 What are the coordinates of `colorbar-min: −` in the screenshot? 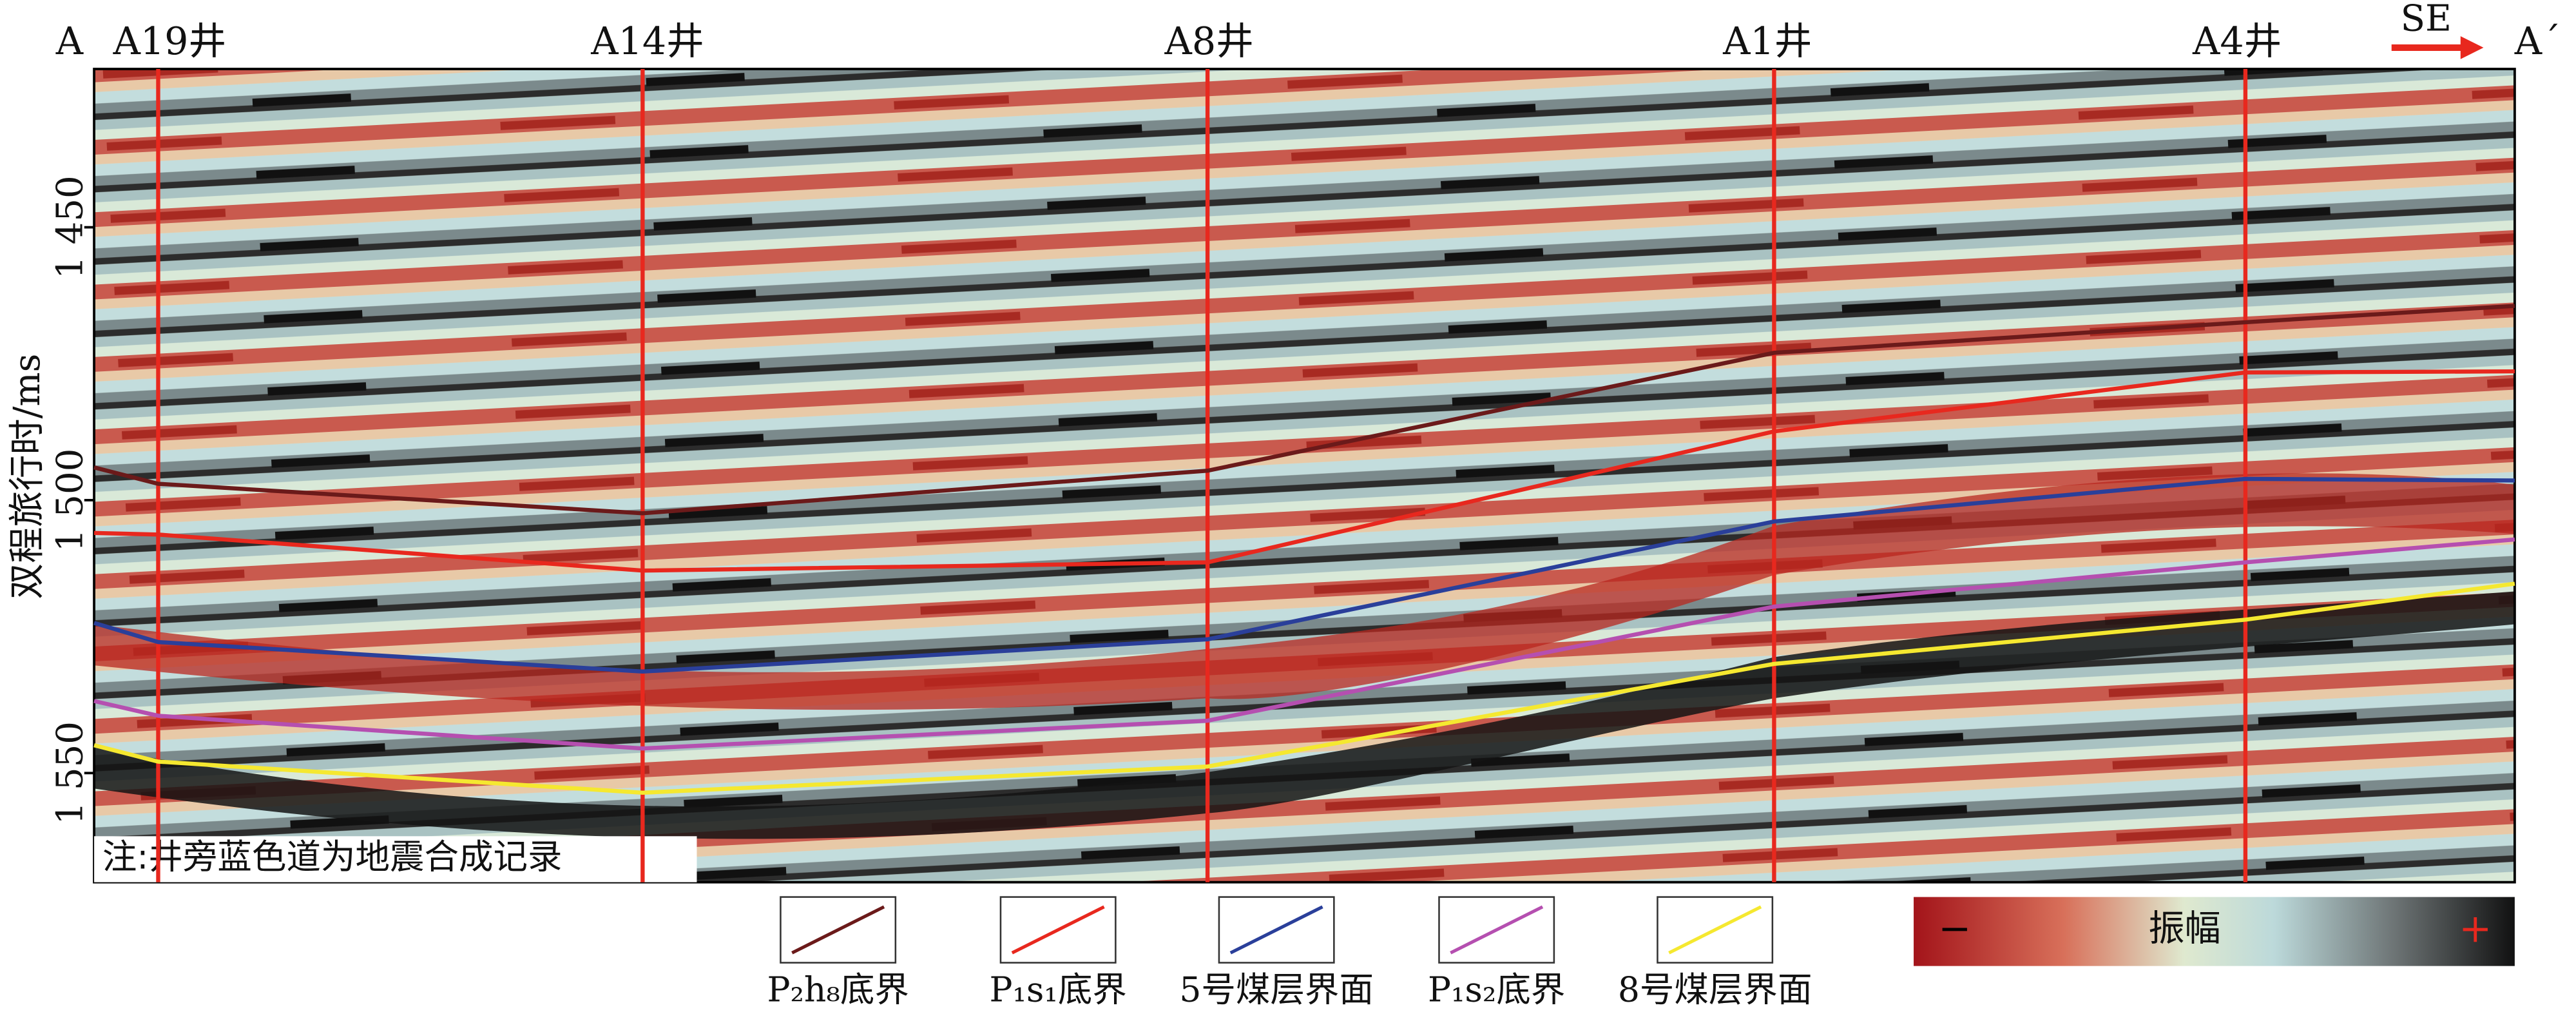 It's located at (1955, 928).